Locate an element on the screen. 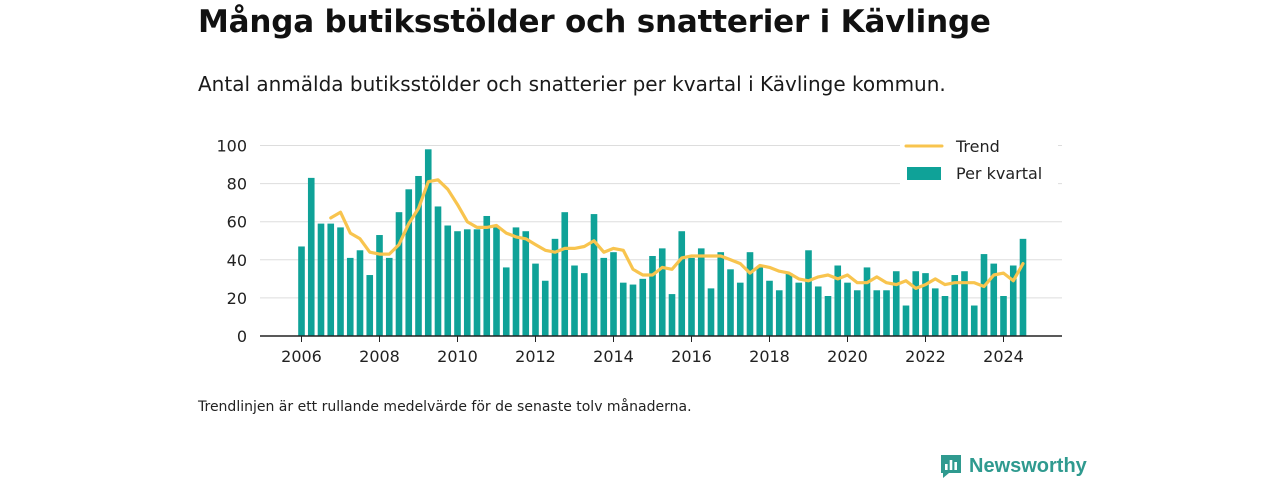  newsworthy-logo-icon is located at coordinates (951, 466).